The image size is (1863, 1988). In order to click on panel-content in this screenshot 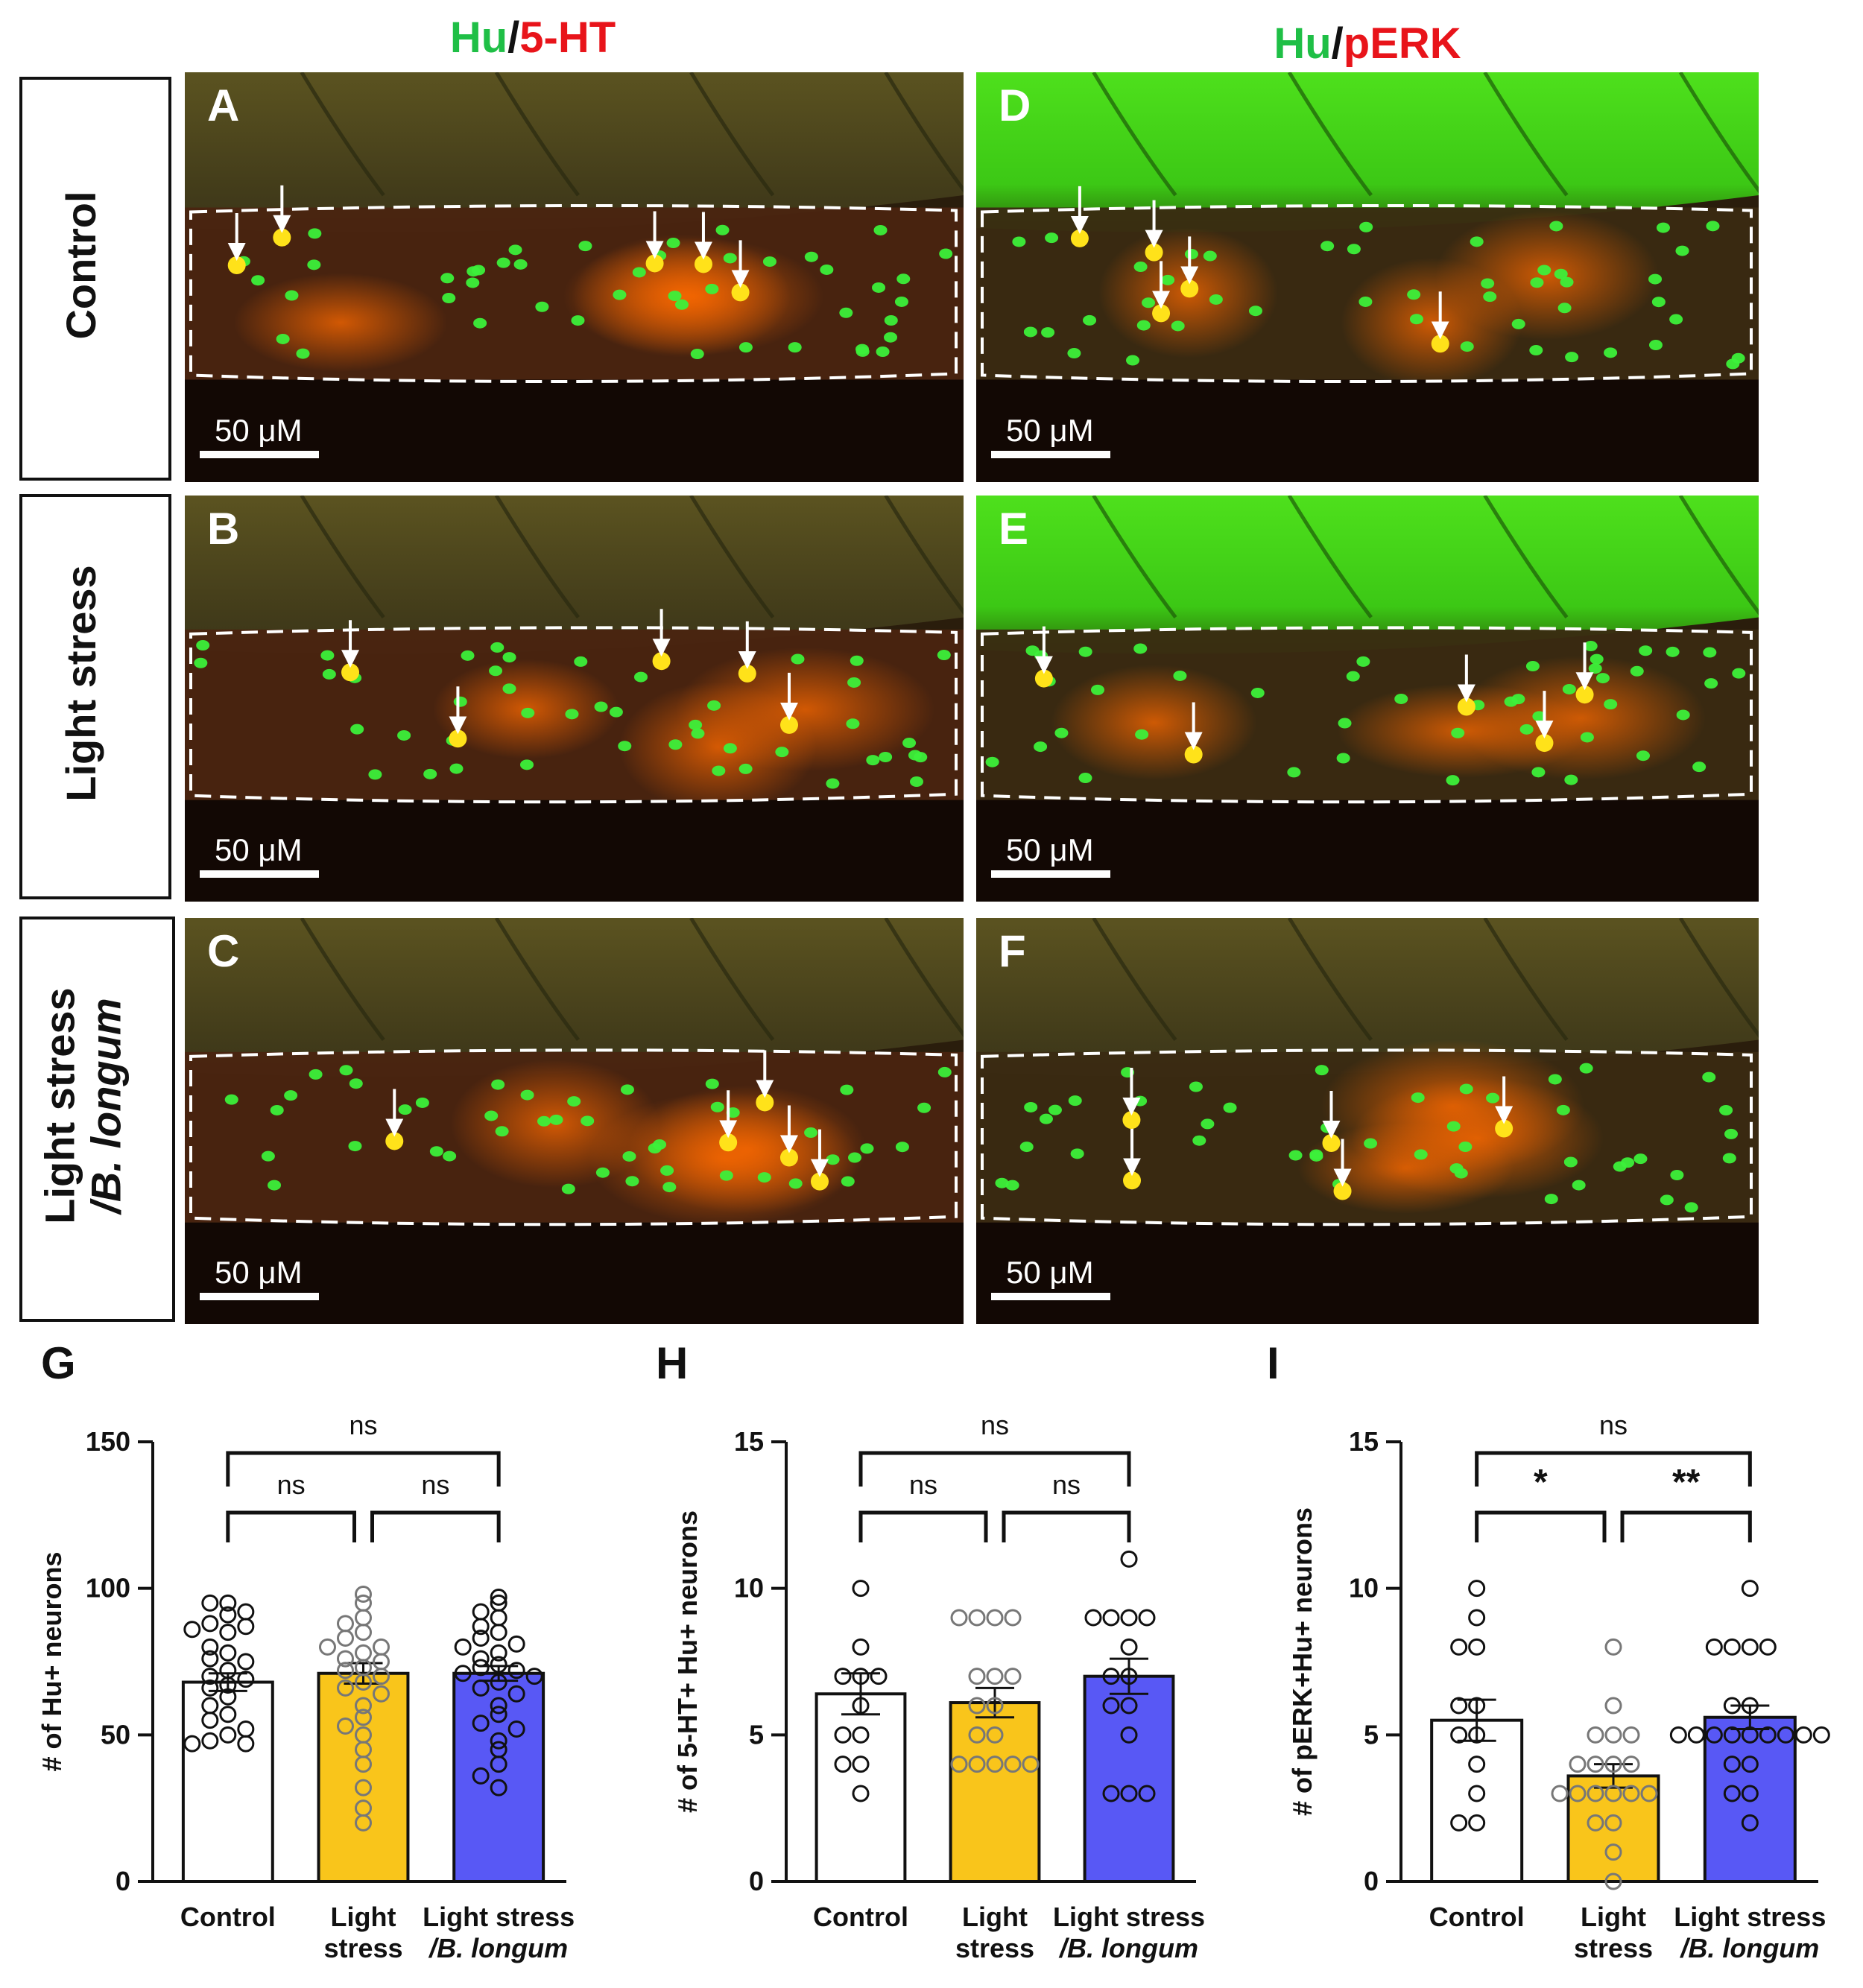, I will do `click(1367, 699)`.